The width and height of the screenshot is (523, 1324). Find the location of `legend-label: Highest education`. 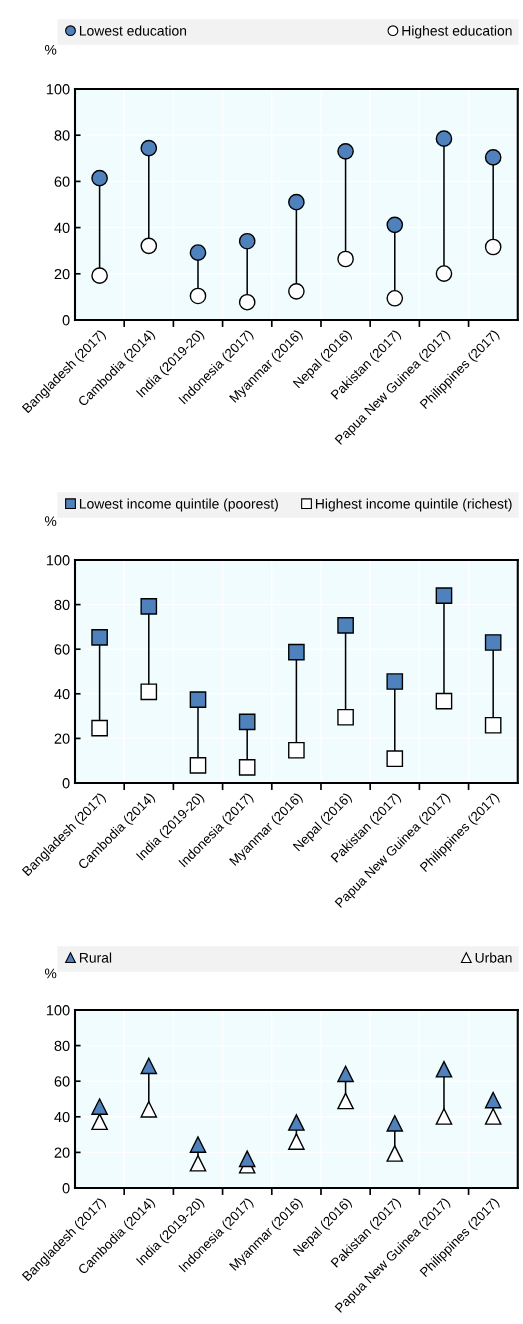

legend-label: Highest education is located at coordinates (457, 32).